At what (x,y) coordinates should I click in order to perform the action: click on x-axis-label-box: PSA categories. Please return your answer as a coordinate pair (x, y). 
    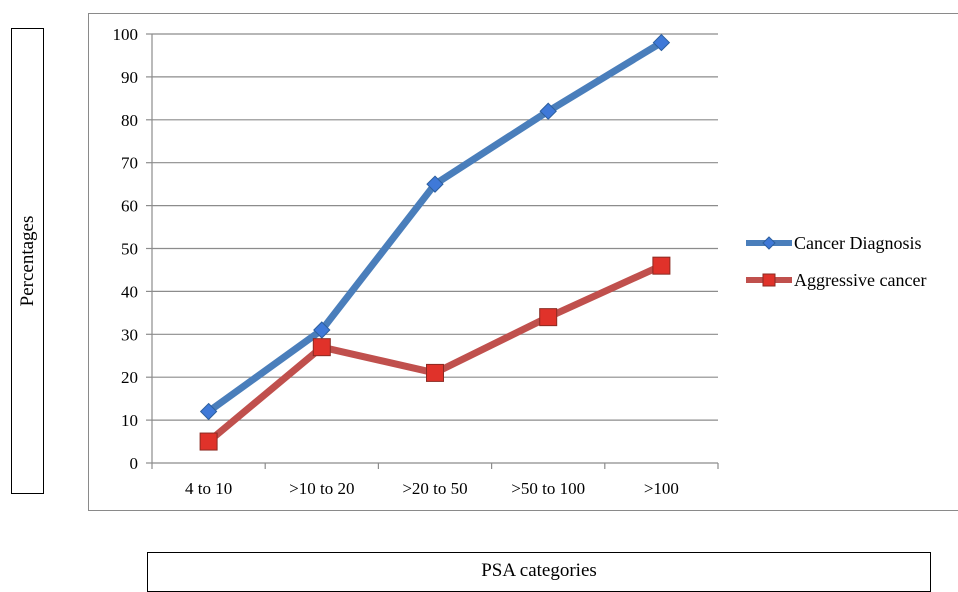
    Looking at the image, I should click on (539, 572).